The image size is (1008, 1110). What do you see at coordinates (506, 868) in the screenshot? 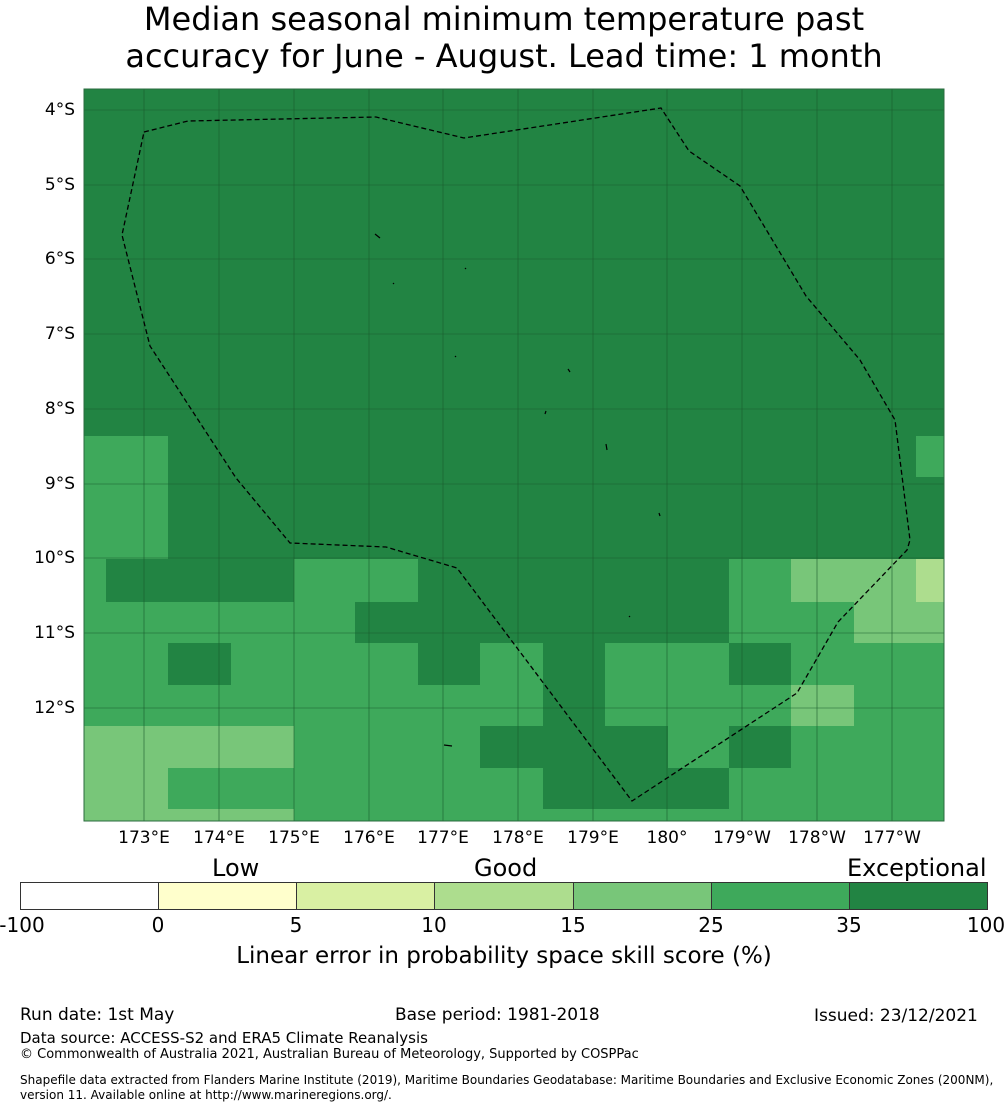
I see `category-good: Good` at bounding box center [506, 868].